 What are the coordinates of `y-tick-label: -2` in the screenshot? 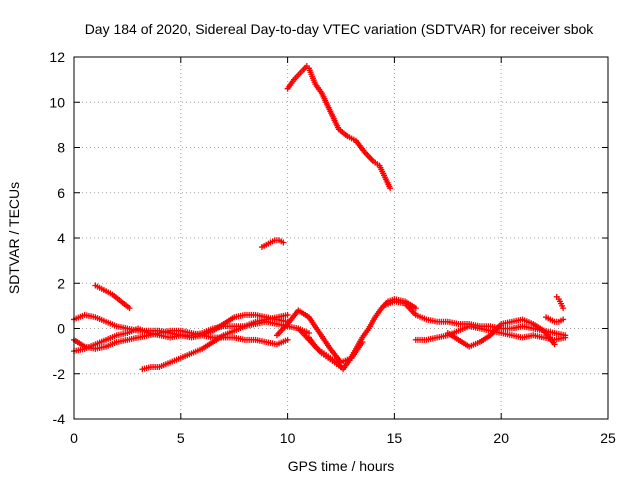 It's located at (59, 374).